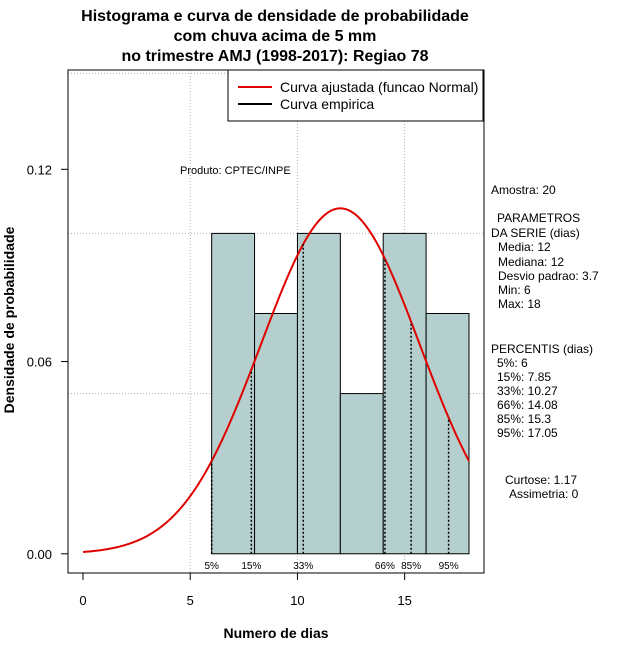 Image resolution: width=640 pixels, height=660 pixels. What do you see at coordinates (379, 87) in the screenshot?
I see `legend-fitted-label: Curva ajustada (funcao Normal)` at bounding box center [379, 87].